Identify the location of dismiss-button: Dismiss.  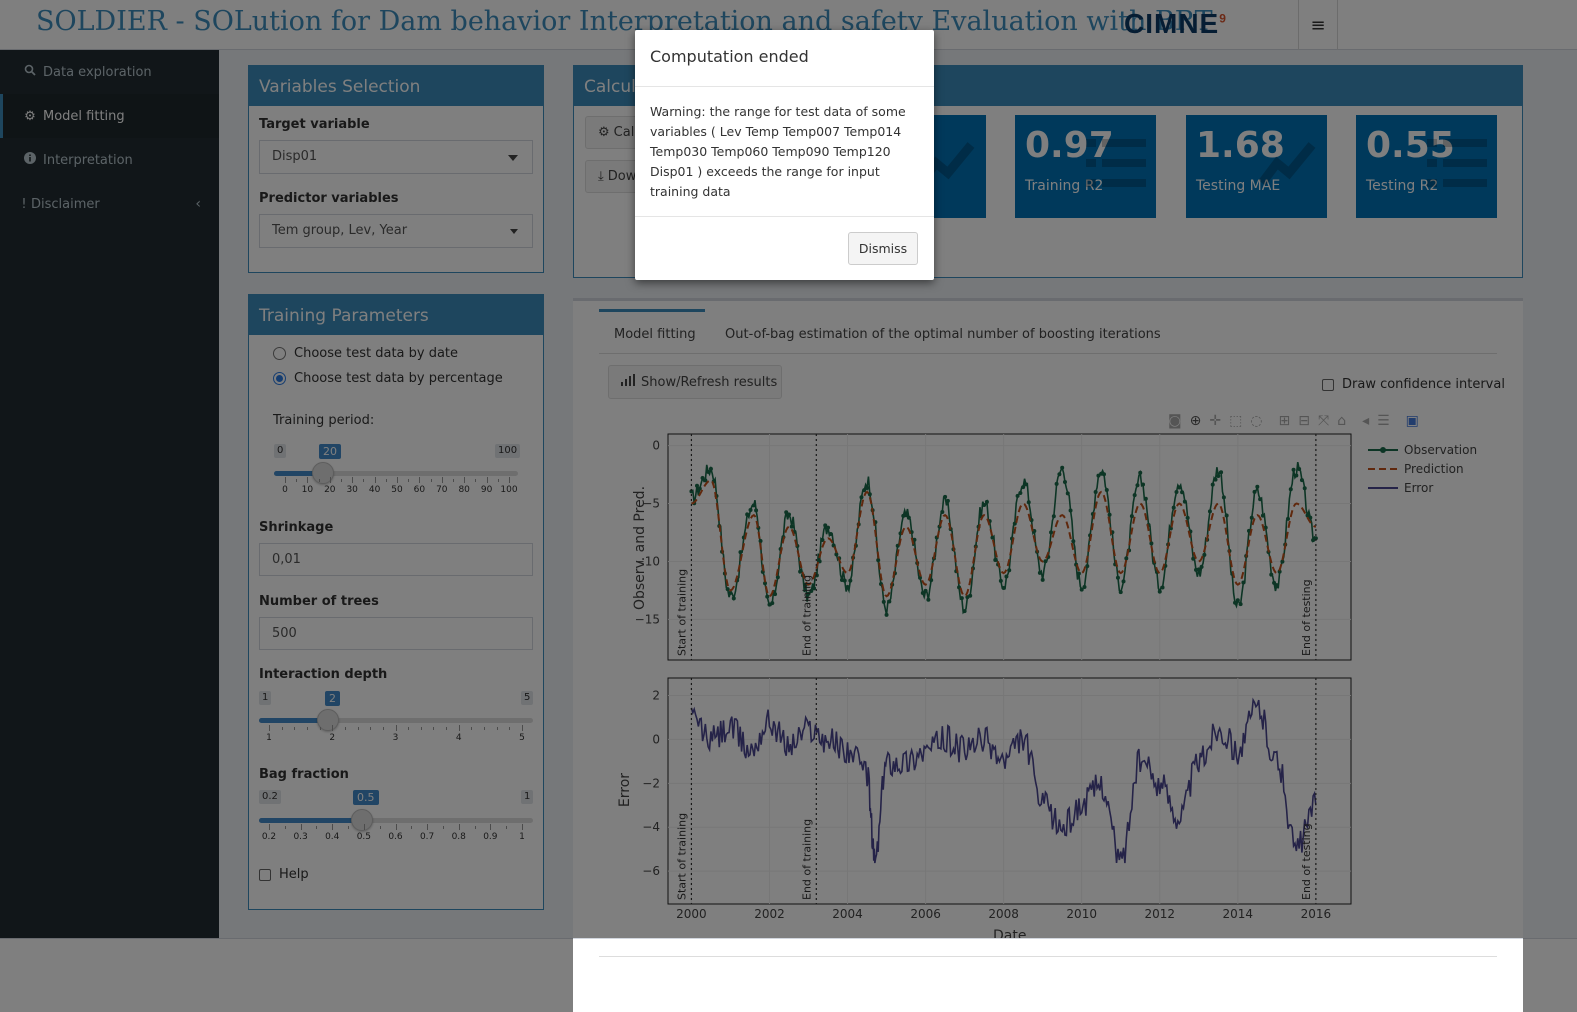
(883, 248).